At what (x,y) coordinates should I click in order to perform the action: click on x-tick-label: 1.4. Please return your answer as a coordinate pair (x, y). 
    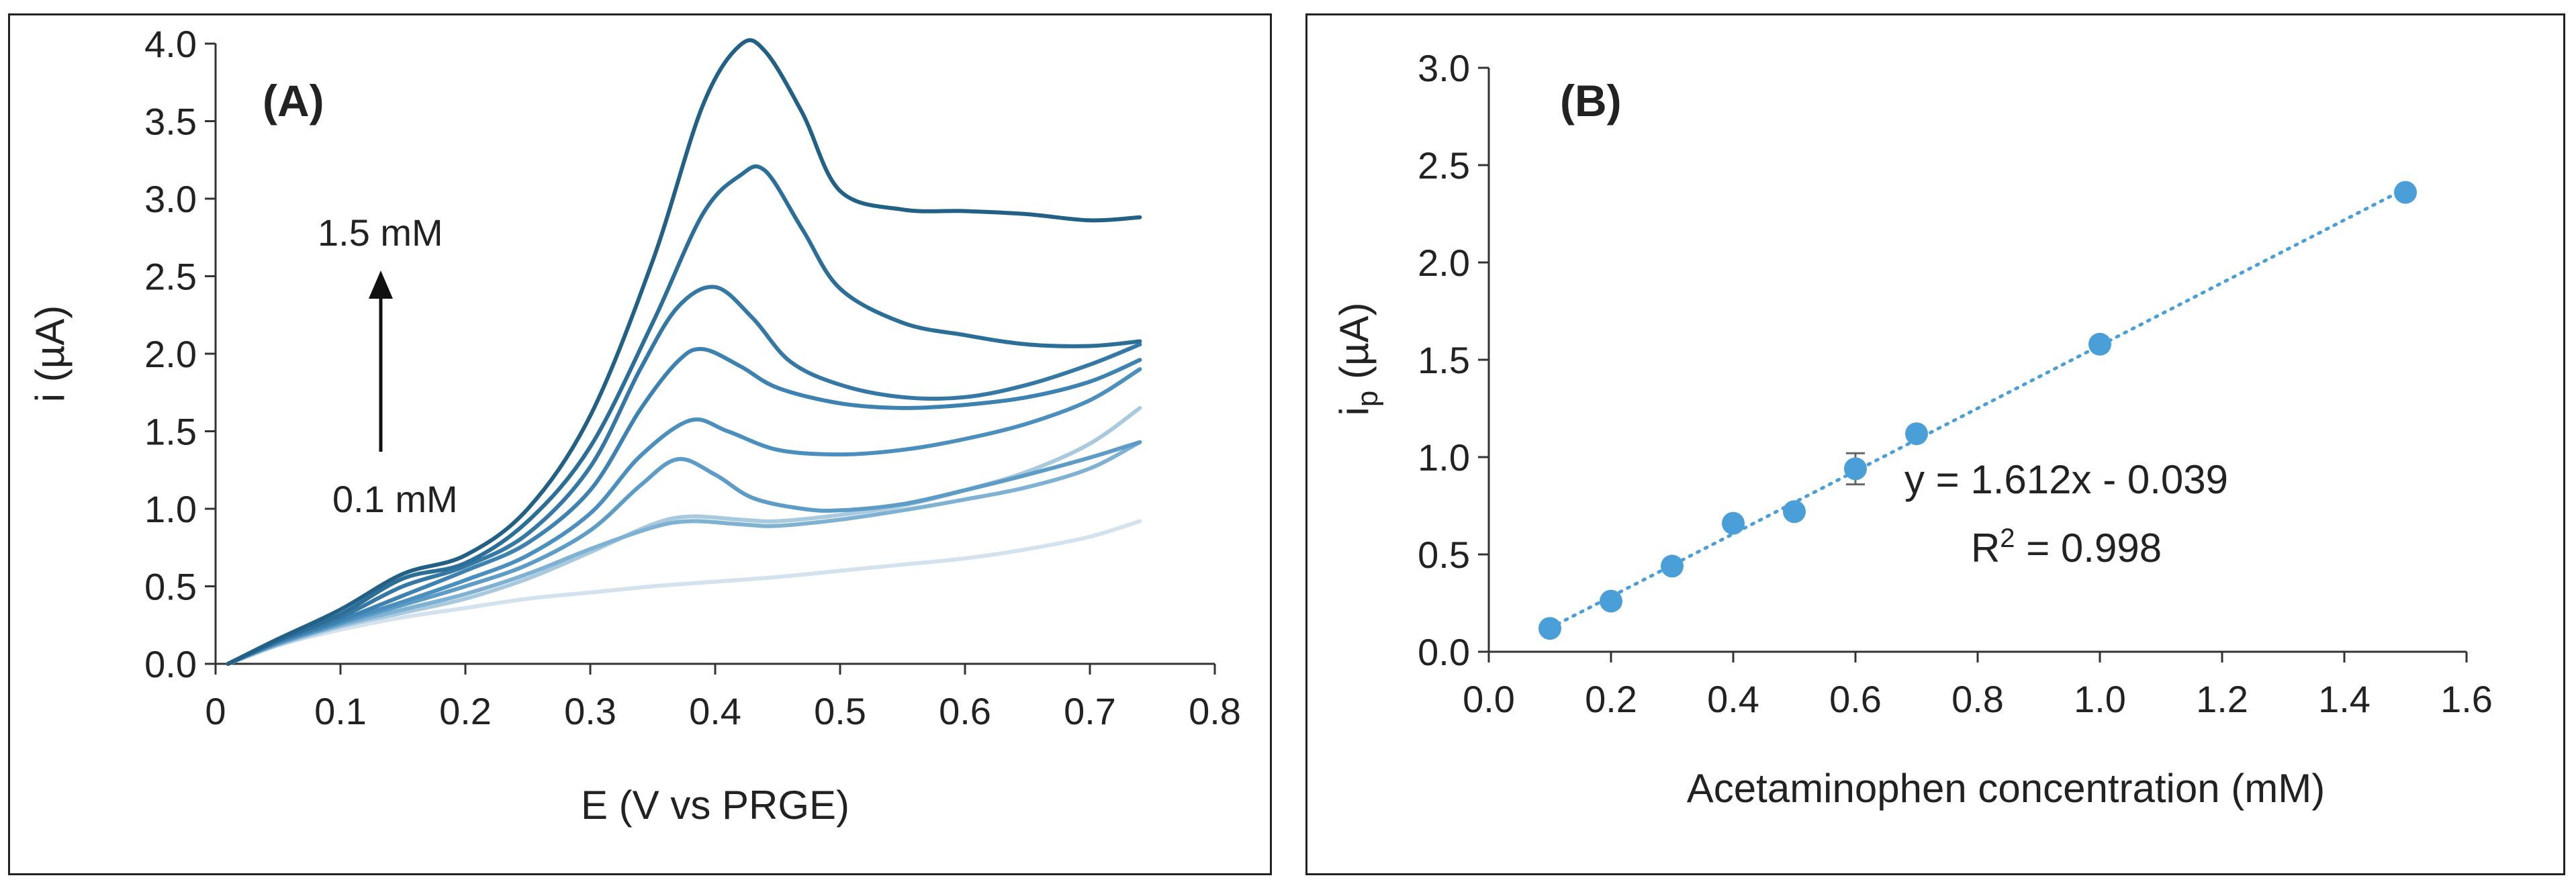
    Looking at the image, I should click on (2344, 699).